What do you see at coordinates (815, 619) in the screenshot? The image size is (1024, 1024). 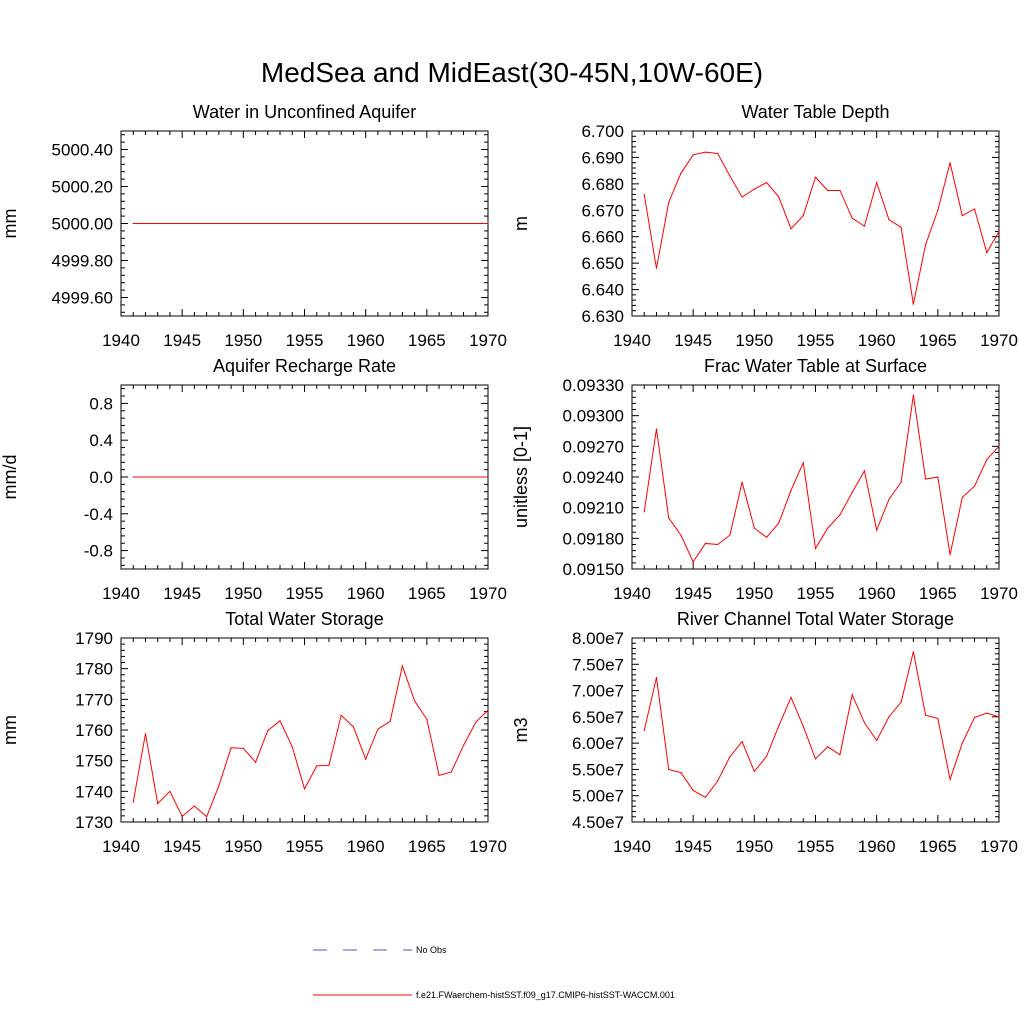 I see `panel-title: River Channel Total Water Storage` at bounding box center [815, 619].